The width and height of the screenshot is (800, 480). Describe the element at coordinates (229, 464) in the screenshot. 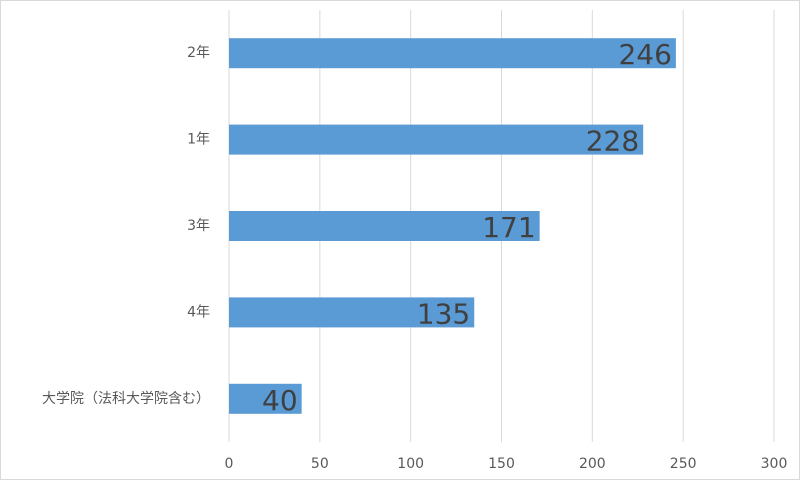

I see `x-tick-label: 0` at that location.